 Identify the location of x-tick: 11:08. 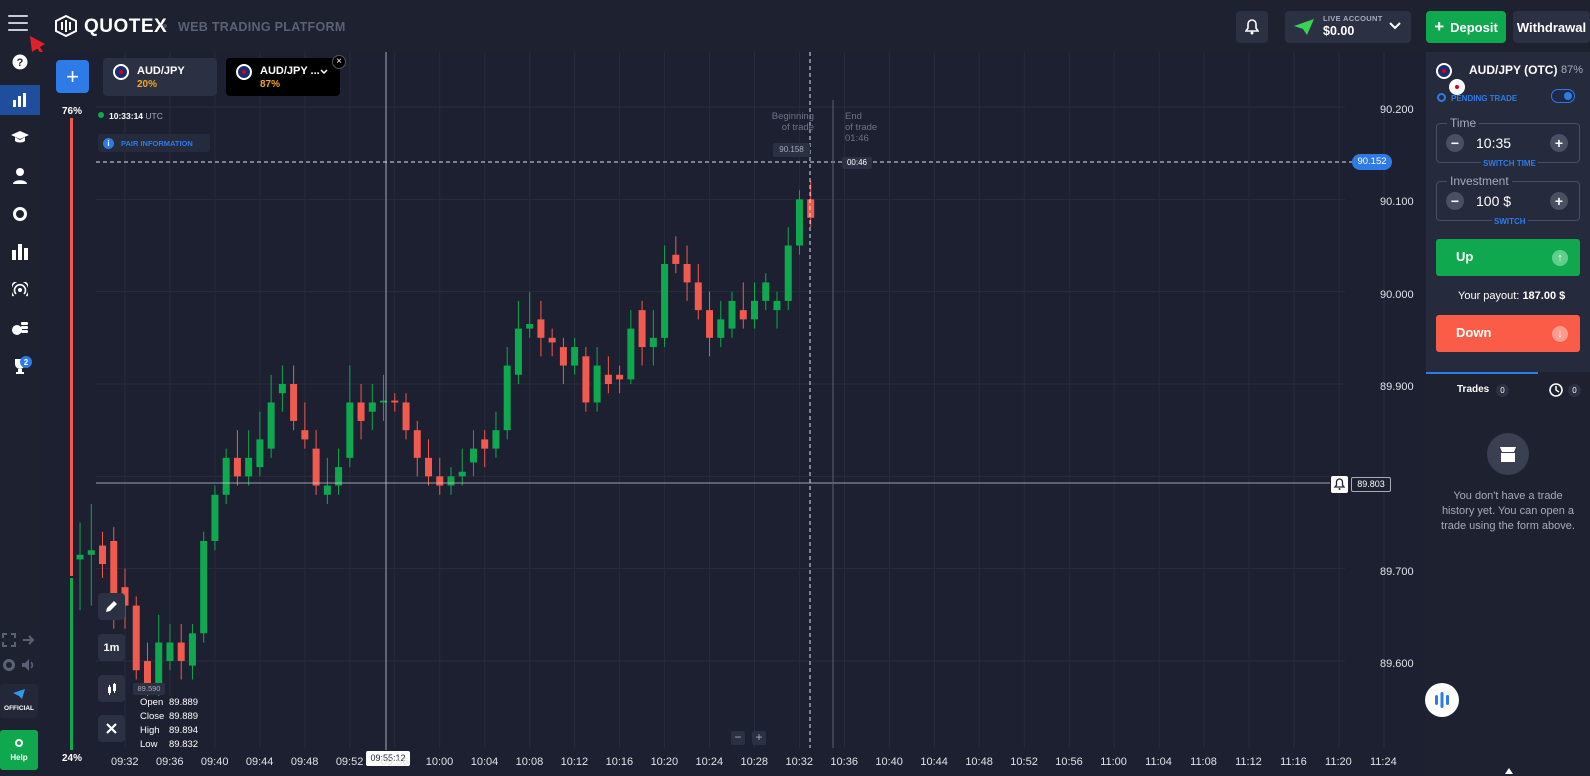
(1203, 762).